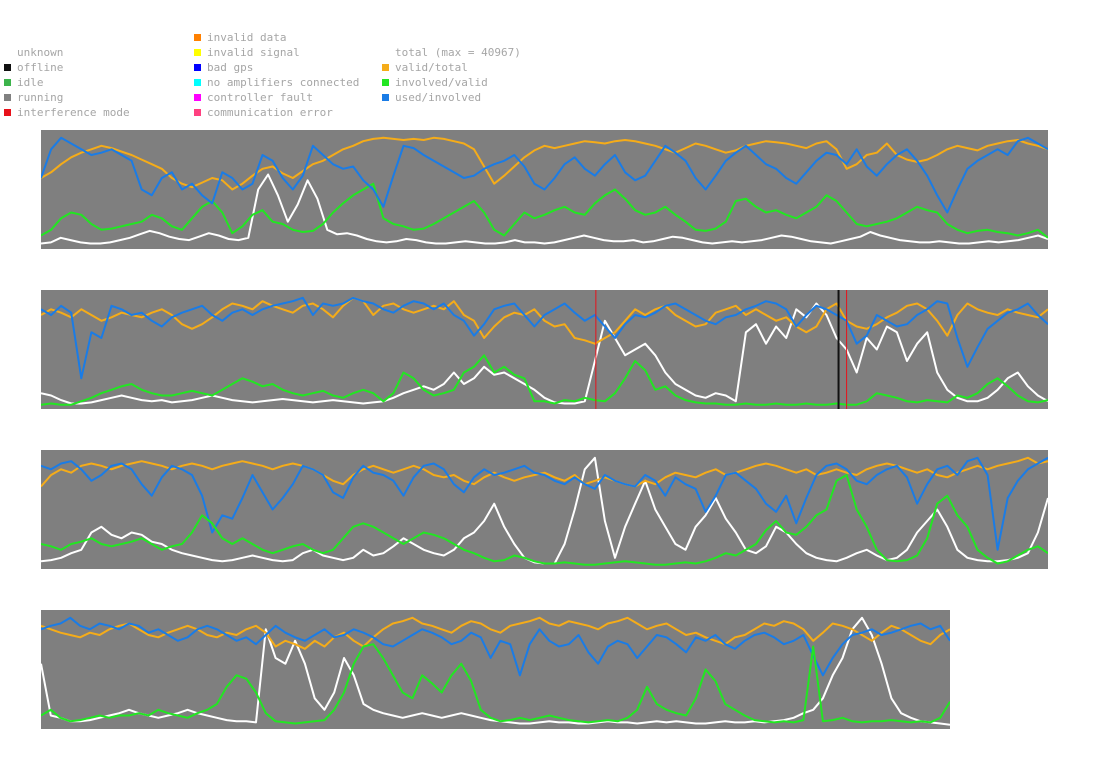 This screenshot has width=1095, height=764. What do you see at coordinates (253, 52) in the screenshot?
I see `legend-label: invalid signal` at bounding box center [253, 52].